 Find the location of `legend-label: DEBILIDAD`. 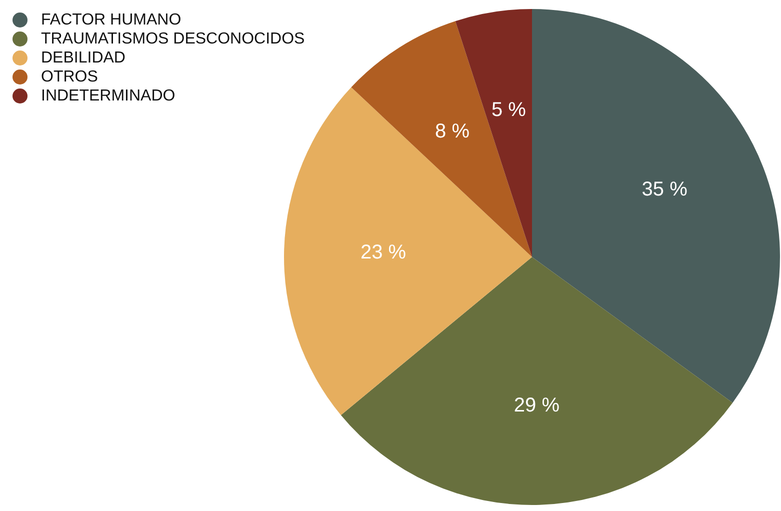

legend-label: DEBILIDAD is located at coordinates (83, 58).